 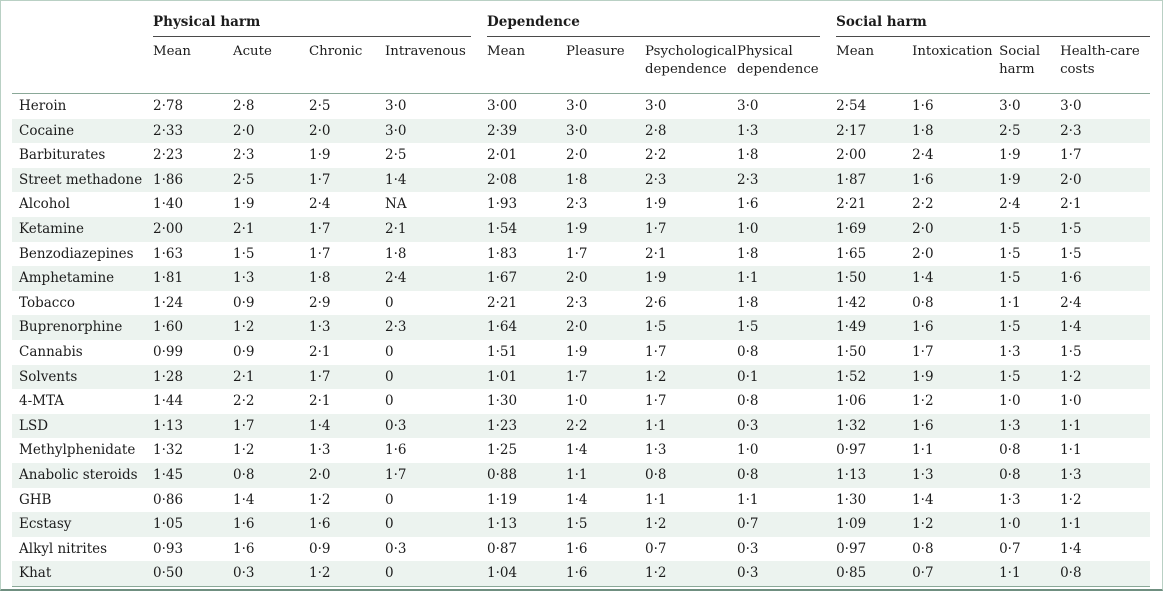 What do you see at coordinates (396, 204) in the screenshot?
I see `cell-physical-intravenous: NA` at bounding box center [396, 204].